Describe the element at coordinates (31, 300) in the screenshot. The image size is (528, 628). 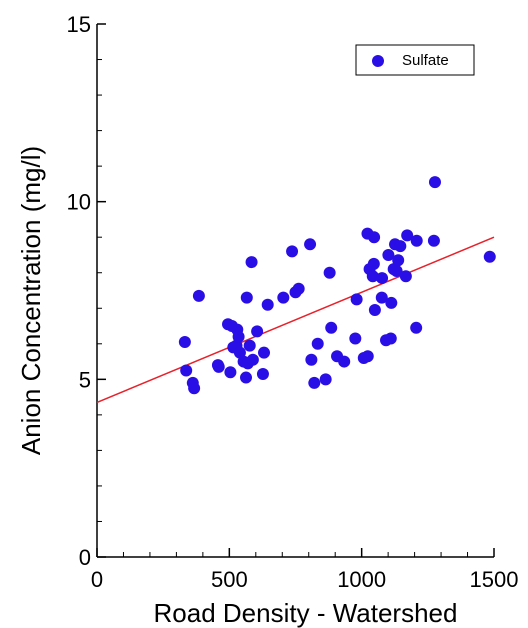
I see `y-axis-title: Anion Concentration (mg/l)` at that location.